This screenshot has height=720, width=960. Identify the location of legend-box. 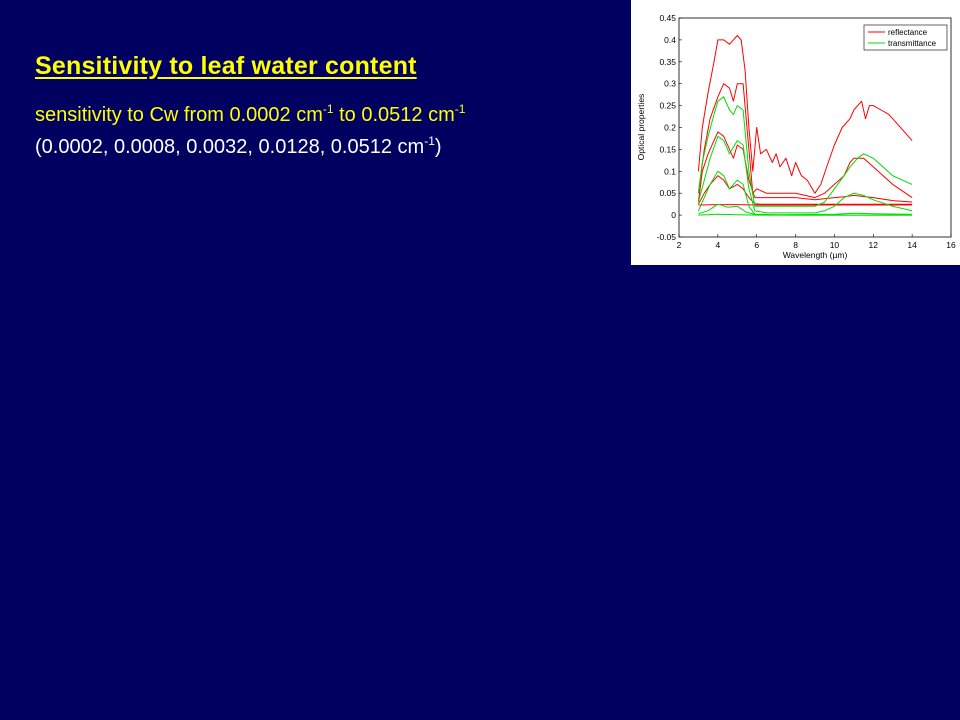
(905, 37).